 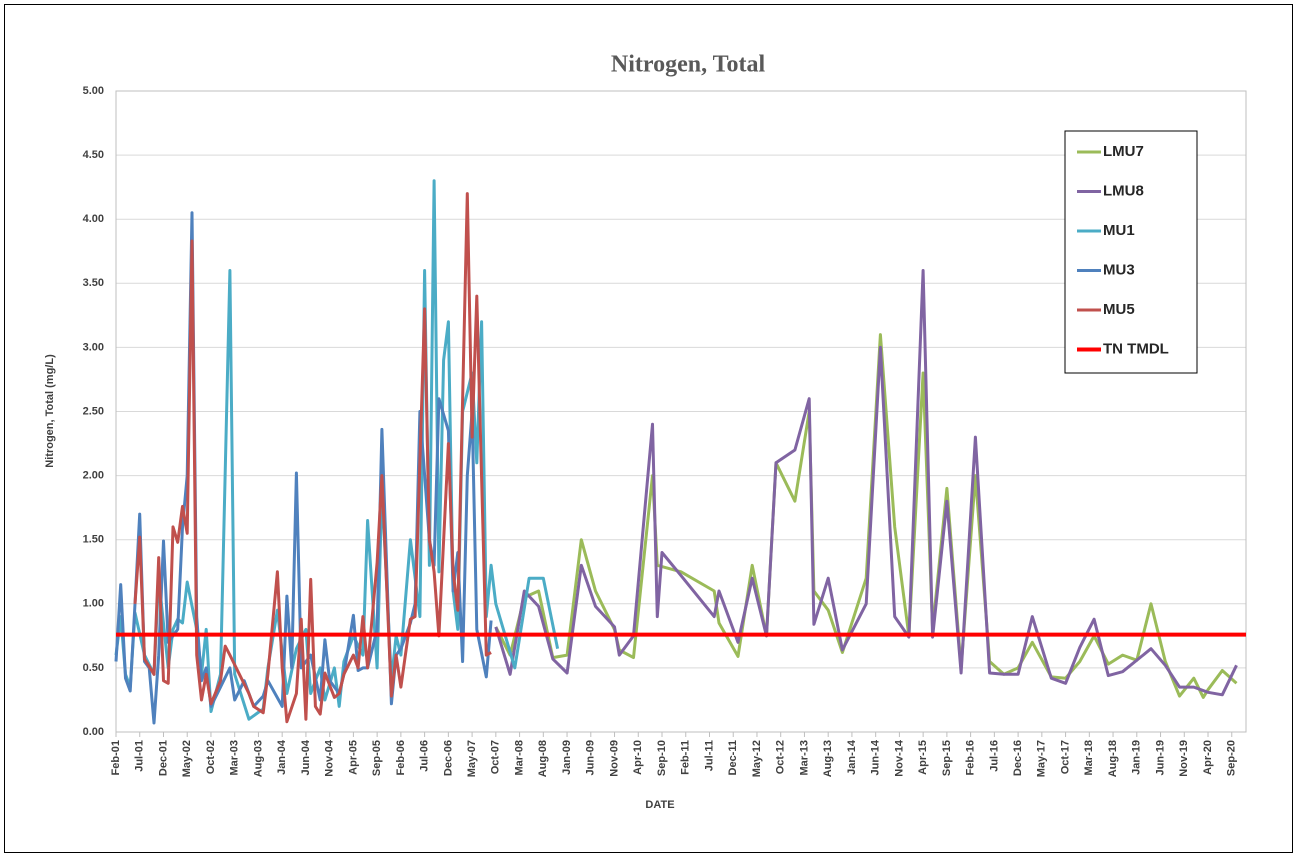 I want to click on x-tick-label: Dec-01, so click(x=163, y=758).